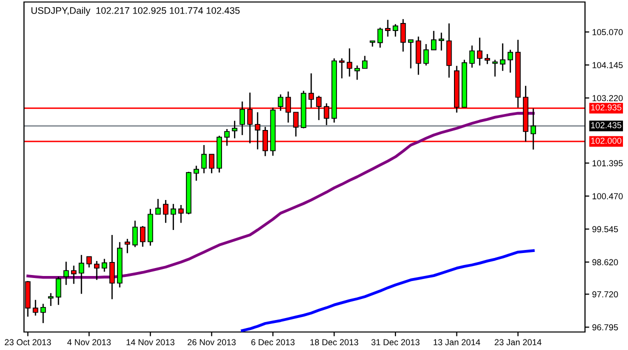  Describe the element at coordinates (607, 65) in the screenshot. I see `y-tick-label: 104.145` at that location.